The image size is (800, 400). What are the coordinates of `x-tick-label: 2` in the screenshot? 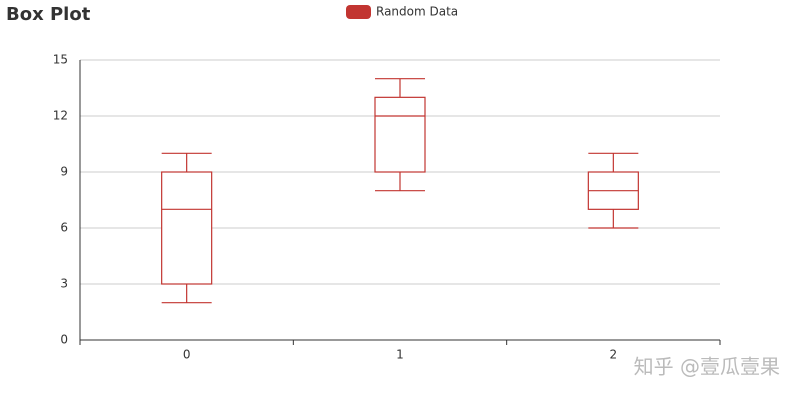 It's located at (614, 355).